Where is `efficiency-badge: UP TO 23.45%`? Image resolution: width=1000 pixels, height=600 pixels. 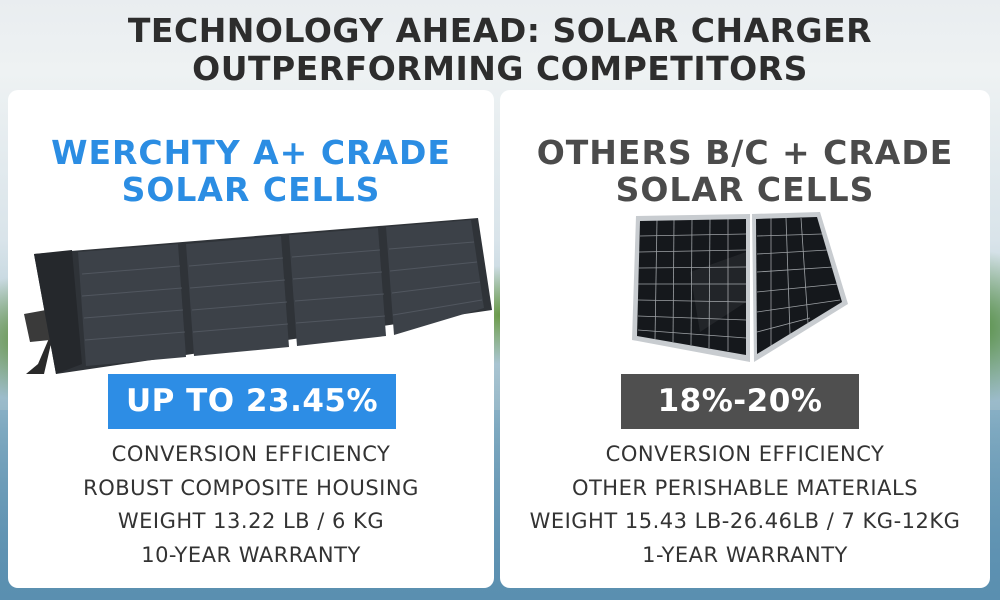
efficiency-badge: UP TO 23.45% is located at coordinates (252, 401).